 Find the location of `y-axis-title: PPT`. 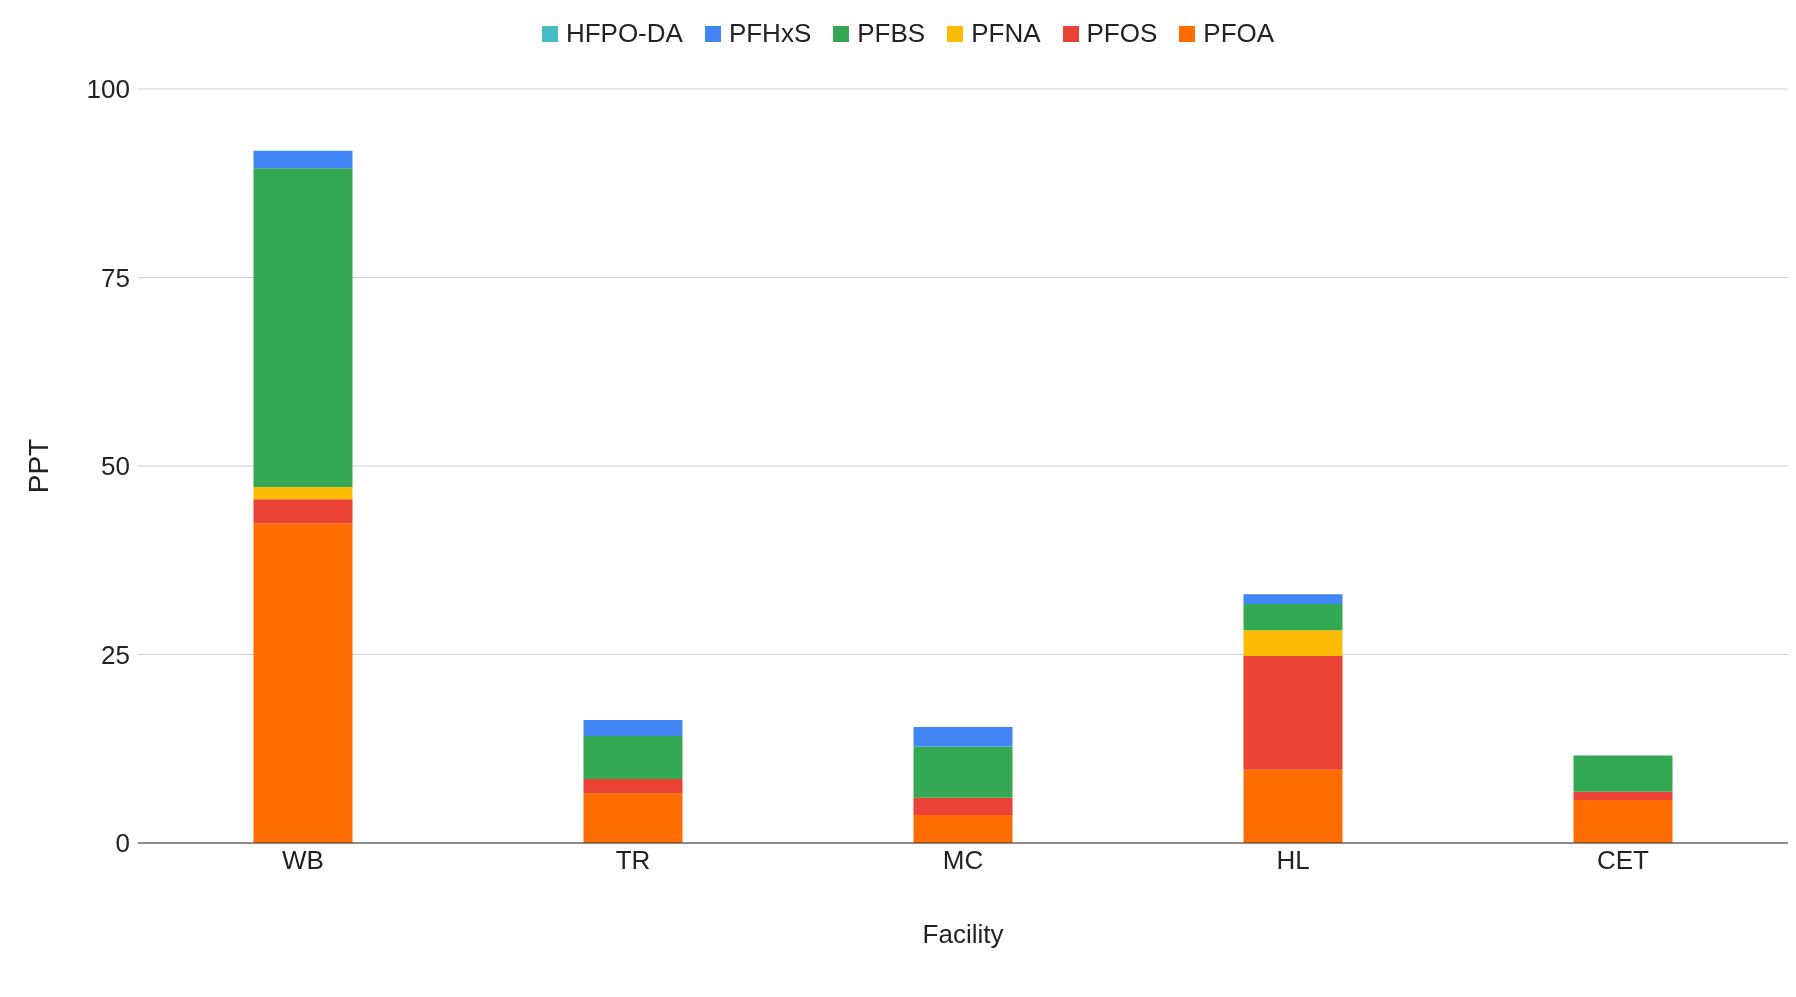

y-axis-title: PPT is located at coordinates (38, 466).